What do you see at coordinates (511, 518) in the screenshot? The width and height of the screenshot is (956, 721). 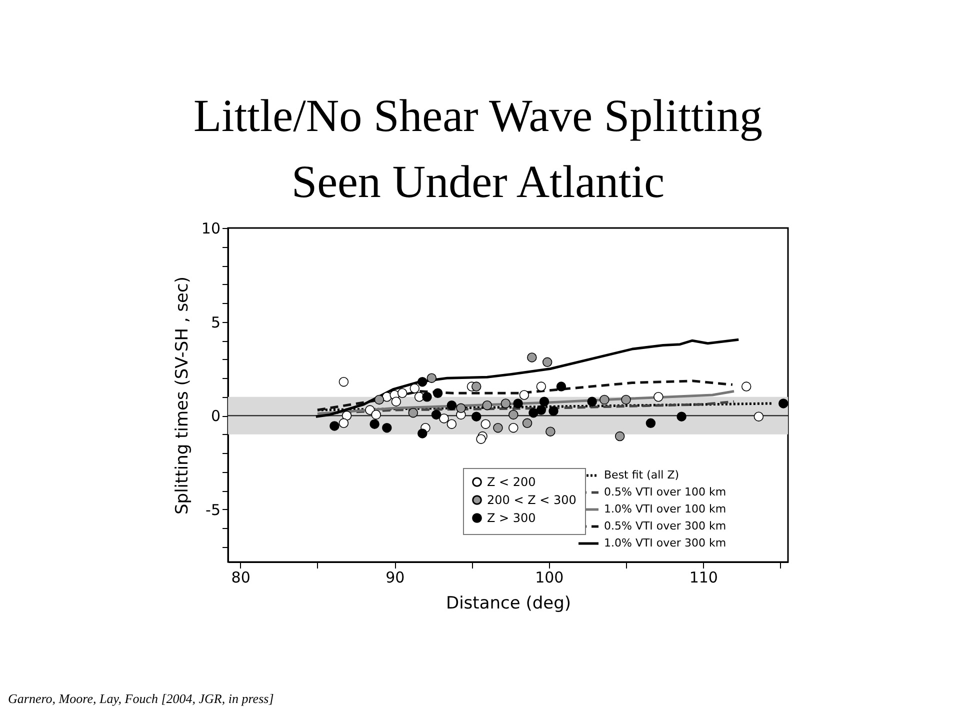 I see `legend-label: Z > 300` at bounding box center [511, 518].